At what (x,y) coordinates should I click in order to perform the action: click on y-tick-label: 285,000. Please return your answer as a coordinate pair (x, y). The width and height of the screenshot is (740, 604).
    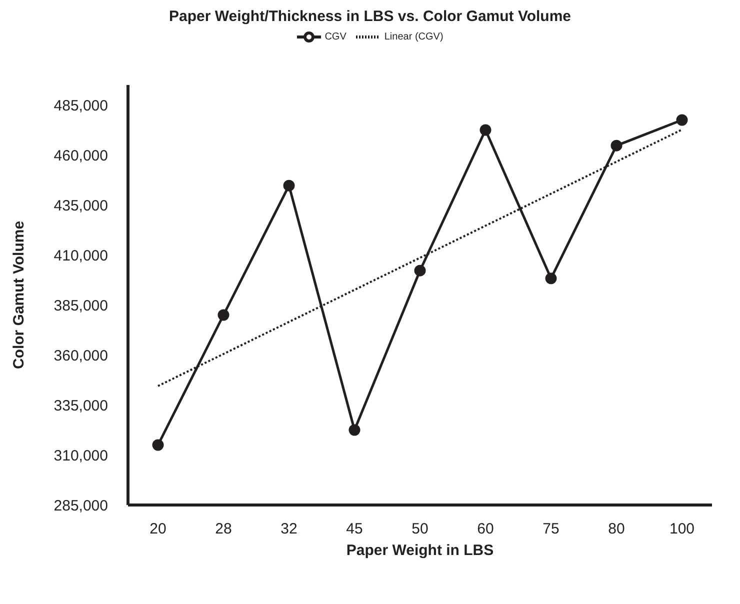
    Looking at the image, I should click on (81, 505).